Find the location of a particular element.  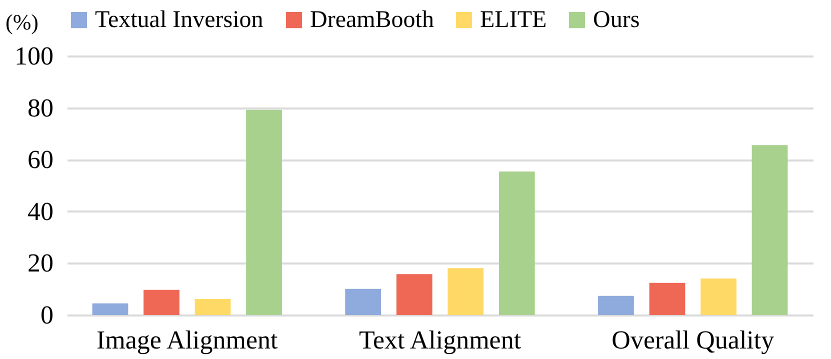

y-tick-label: 40 is located at coordinates (41, 211).